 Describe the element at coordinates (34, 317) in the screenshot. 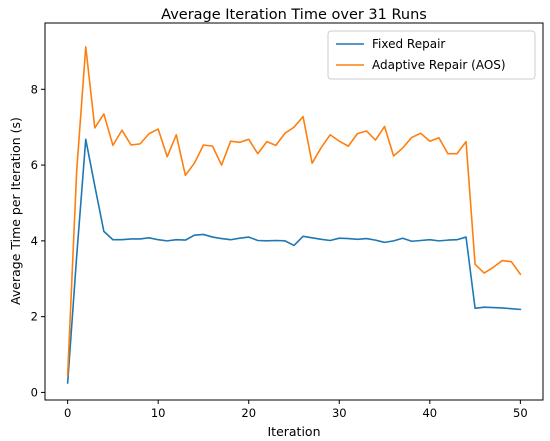

I see `y-tick-label: 2` at that location.